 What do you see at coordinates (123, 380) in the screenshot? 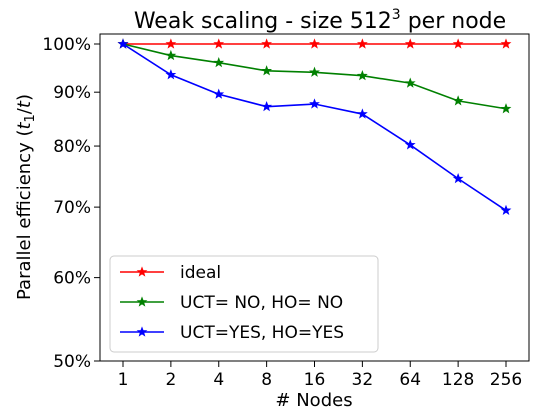
I see `x-tick-label: 1` at bounding box center [123, 380].